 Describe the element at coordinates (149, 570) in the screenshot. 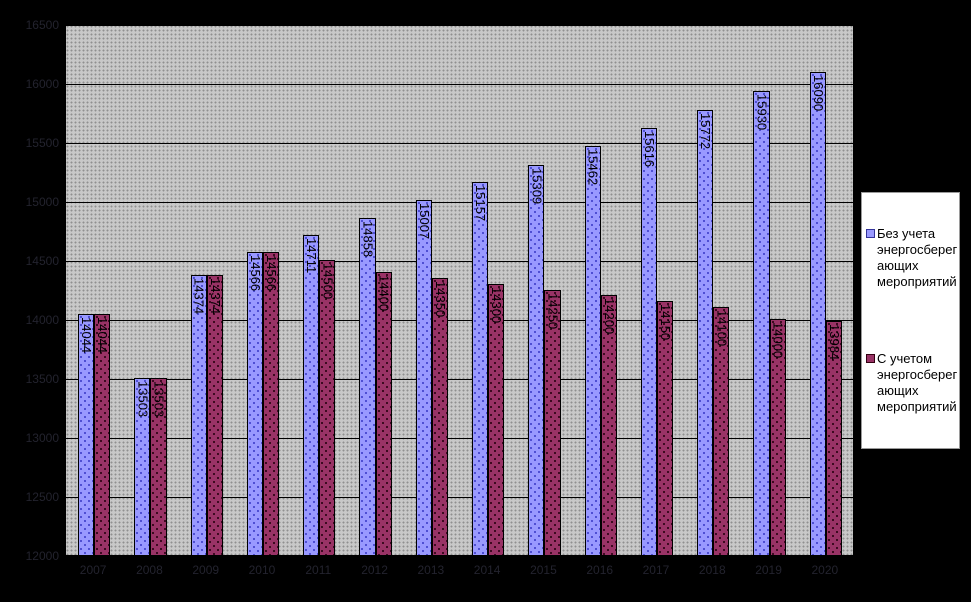

I see `x-tick-label-2008: 2008` at that location.